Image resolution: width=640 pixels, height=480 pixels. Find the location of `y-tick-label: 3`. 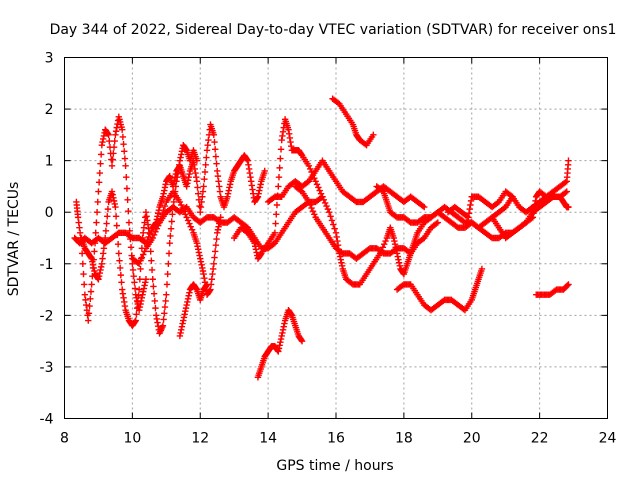

y-tick-label: 3 is located at coordinates (49, 59).